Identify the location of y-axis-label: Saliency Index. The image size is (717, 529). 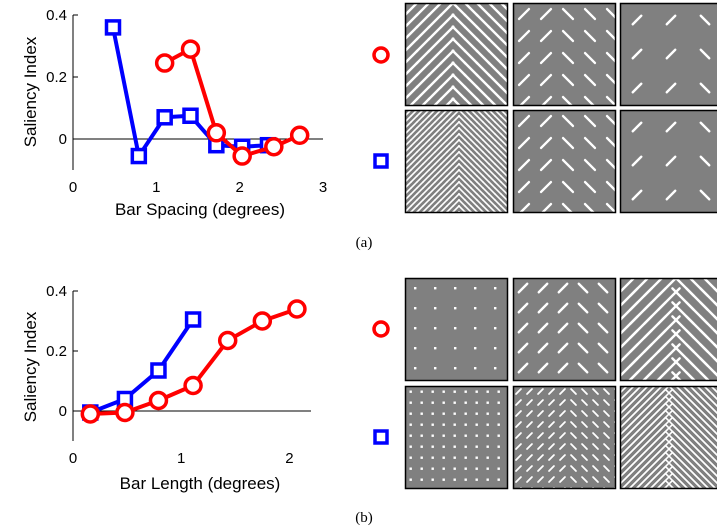
(30, 366).